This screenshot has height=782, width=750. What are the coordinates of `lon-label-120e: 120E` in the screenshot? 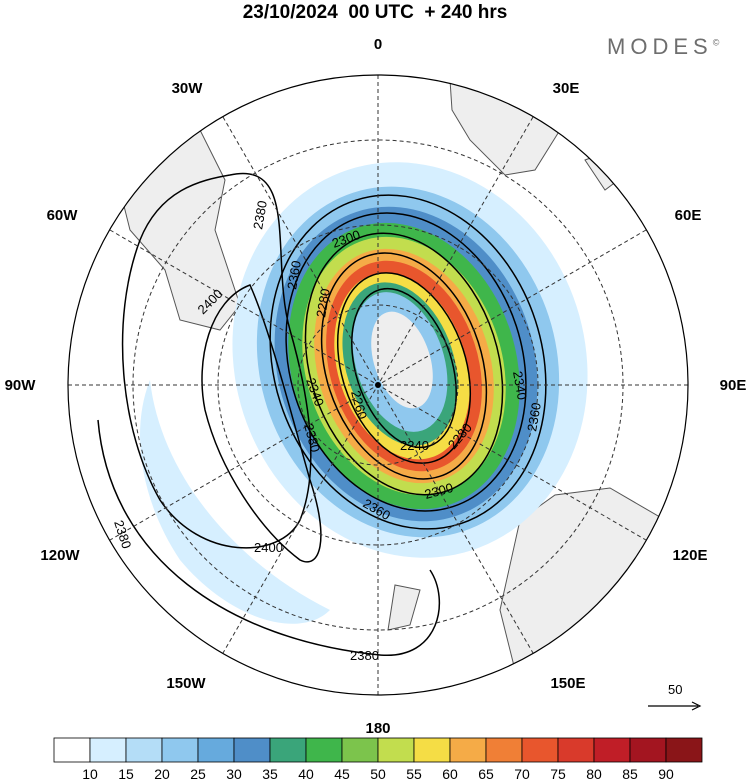 It's located at (689, 555).